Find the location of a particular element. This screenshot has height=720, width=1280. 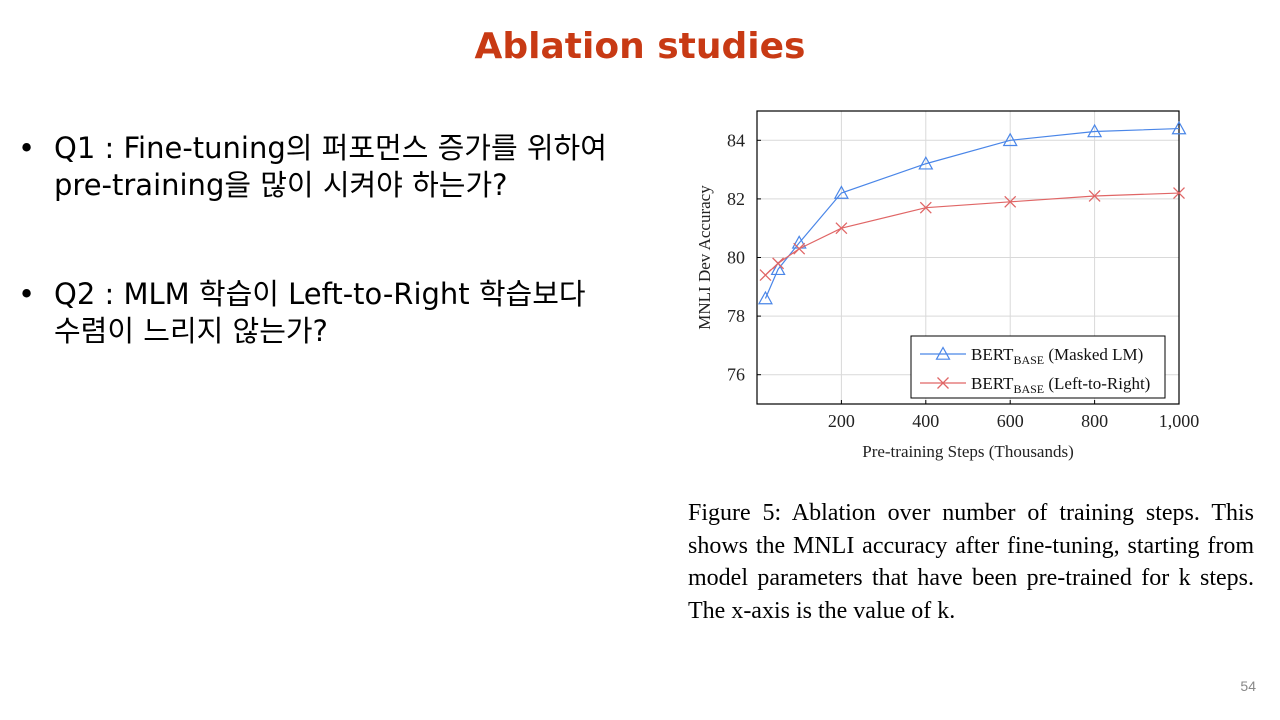

legend-label-0: BERTBASE (Masked LM) is located at coordinates (1057, 356).